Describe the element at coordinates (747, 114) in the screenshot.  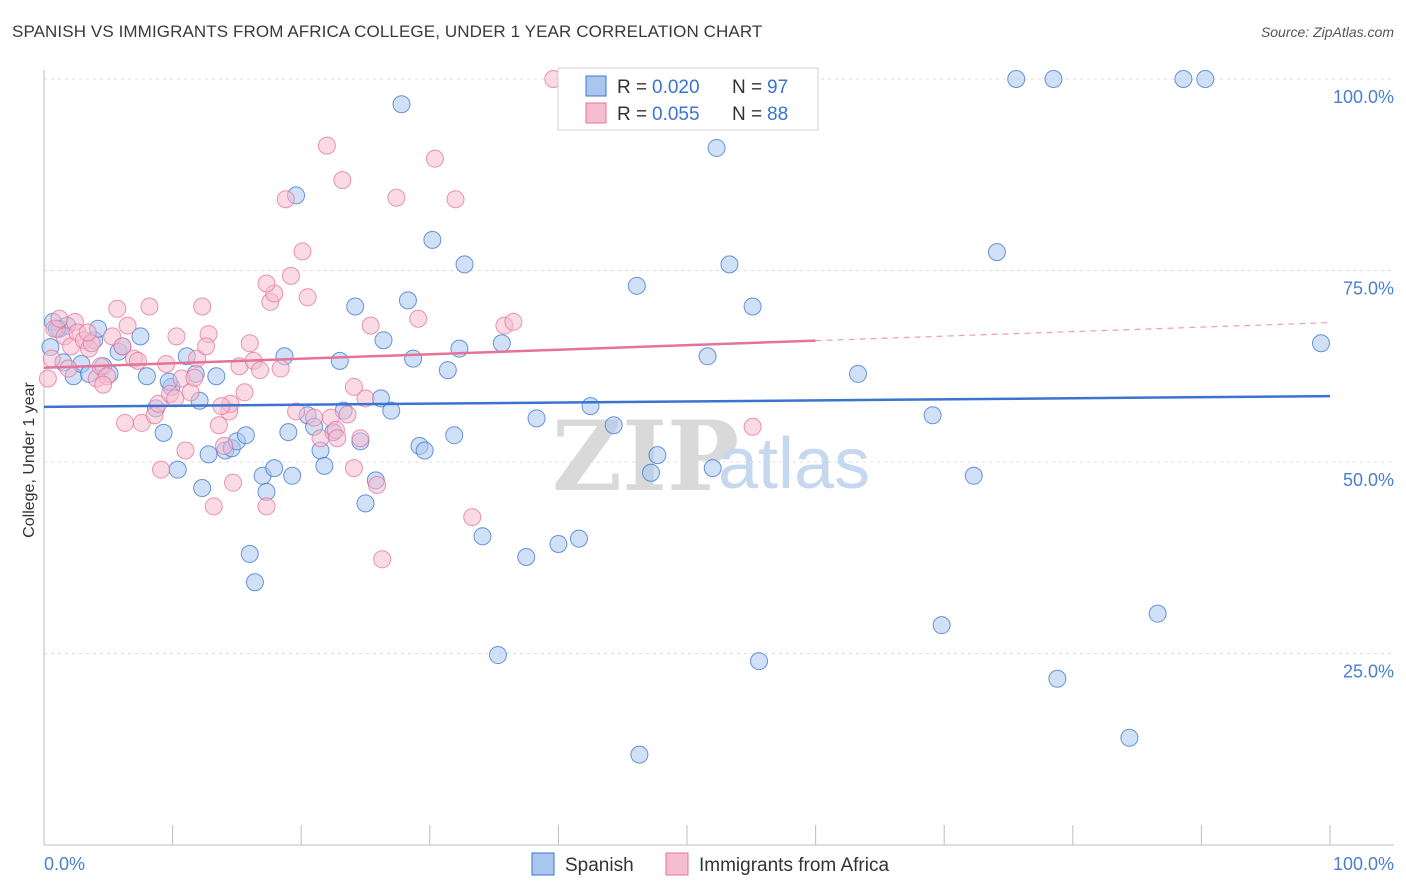
I see `legend-n-label-africa: N =` at that location.